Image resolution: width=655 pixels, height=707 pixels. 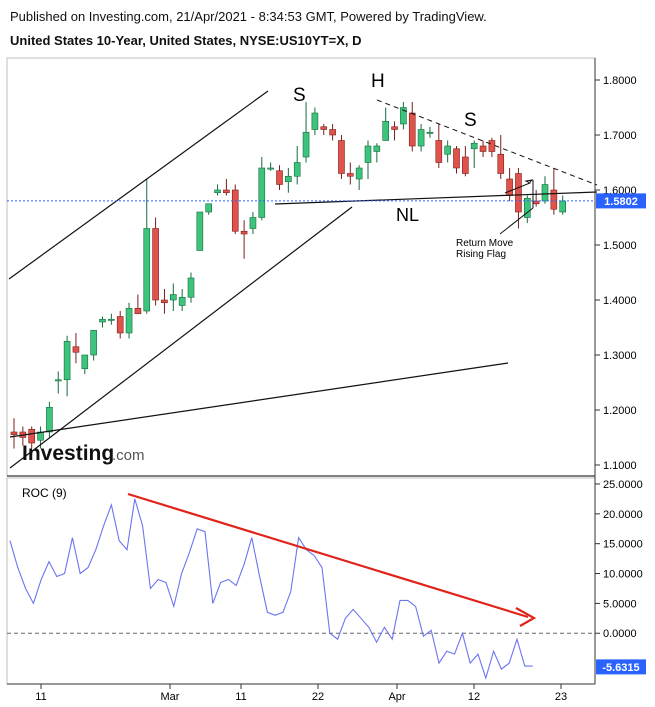 What do you see at coordinates (620, 136) in the screenshot?
I see `price-tick-label: 1.7000` at bounding box center [620, 136].